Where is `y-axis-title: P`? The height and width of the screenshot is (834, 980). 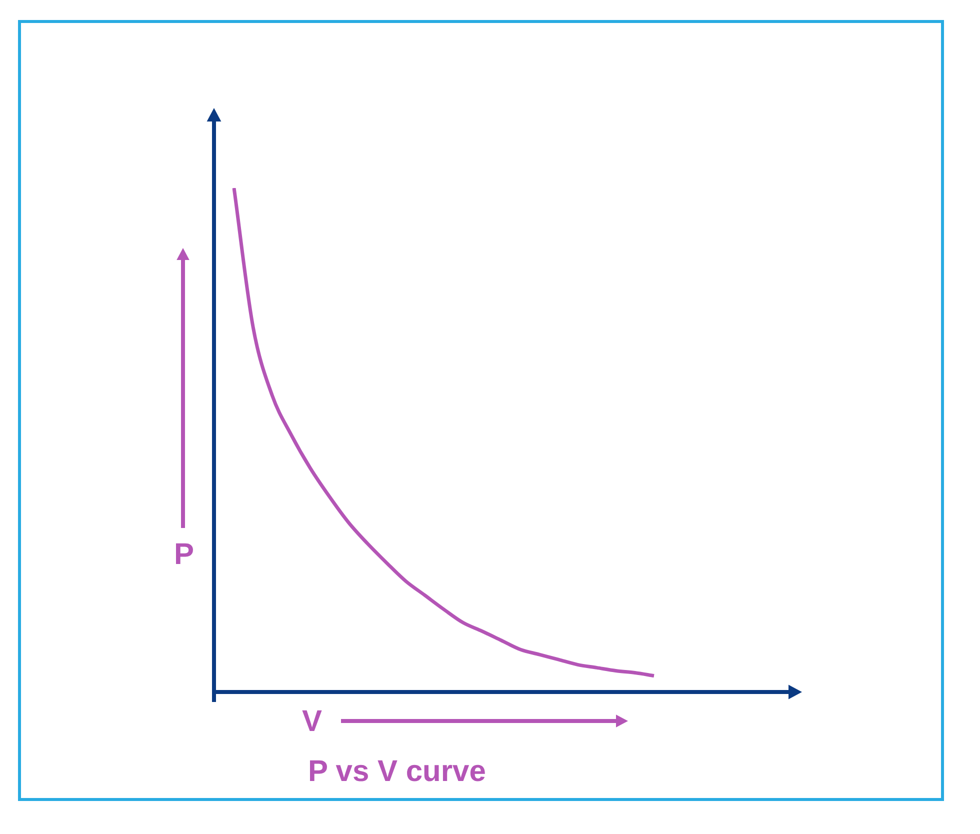
y-axis-title: P is located at coordinates (184, 554).